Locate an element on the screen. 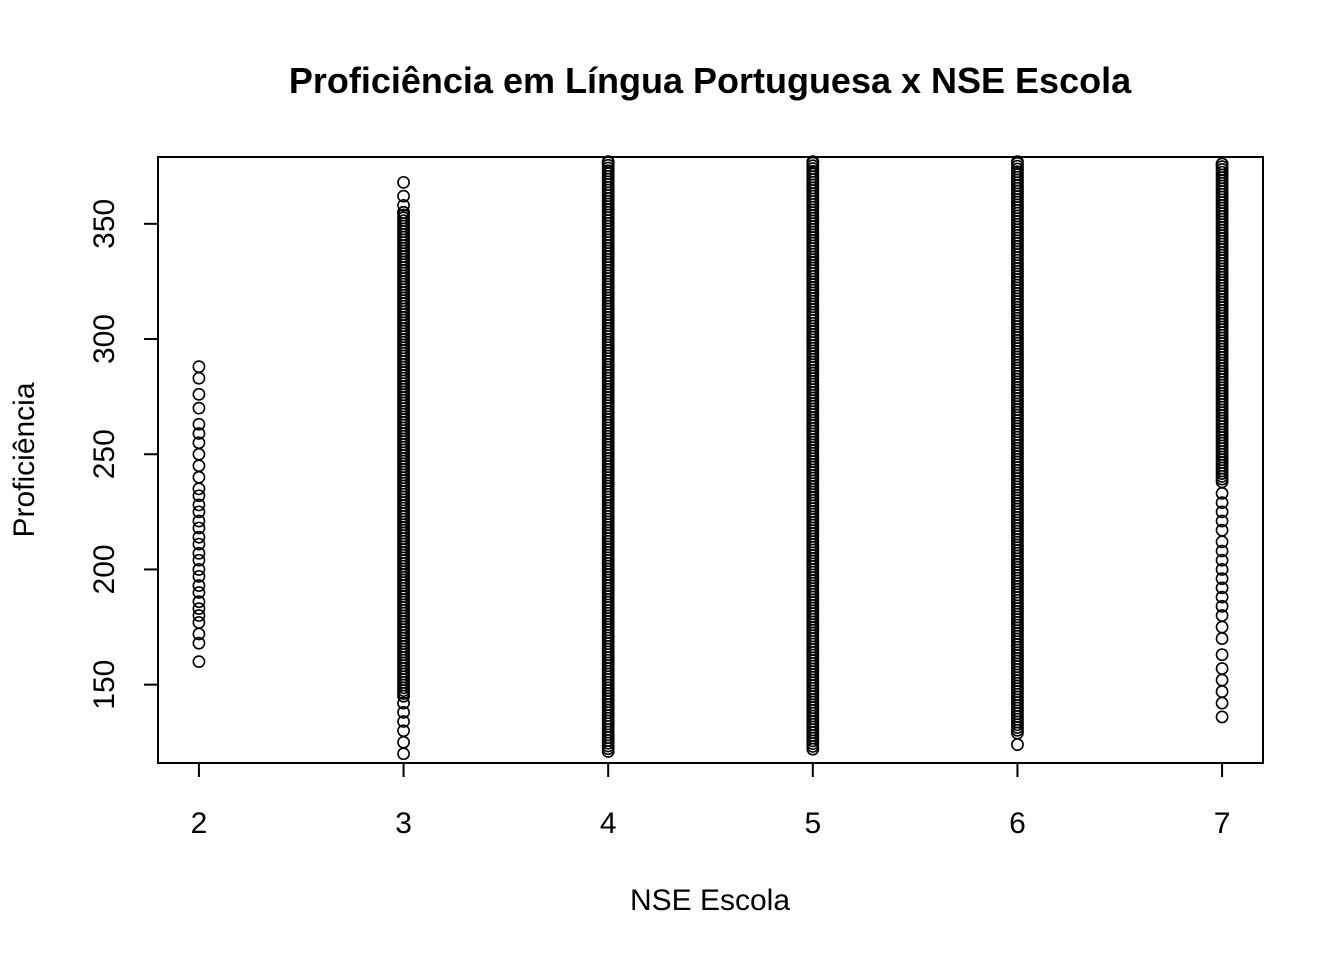  y-axis: 150 200 250 300 350 is located at coordinates (123, 454).